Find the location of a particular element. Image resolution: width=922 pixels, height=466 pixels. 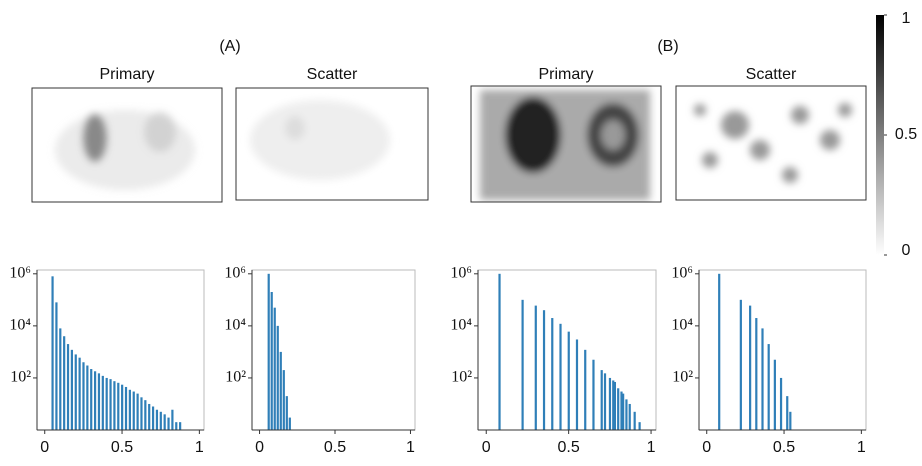

colorbar-tick-label: 1 is located at coordinates (906, 18).